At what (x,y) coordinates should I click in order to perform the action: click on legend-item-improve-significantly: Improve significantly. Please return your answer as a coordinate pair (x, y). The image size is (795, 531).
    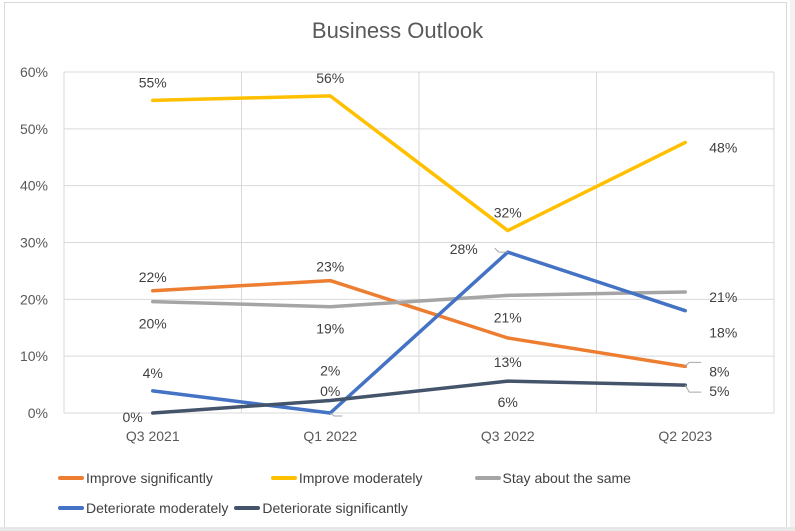
    Looking at the image, I should click on (135, 478).